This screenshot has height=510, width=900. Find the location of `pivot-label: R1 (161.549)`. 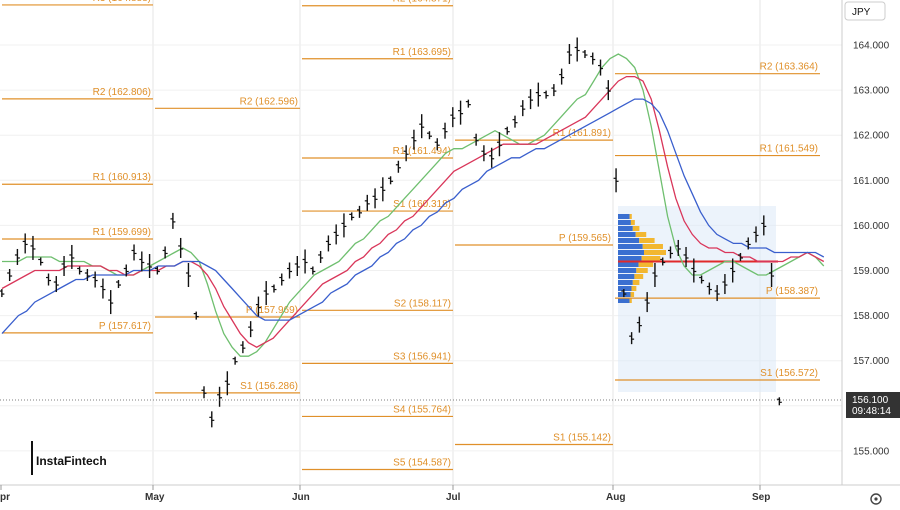

pivot-label: R1 (161.549) is located at coordinates (789, 149).